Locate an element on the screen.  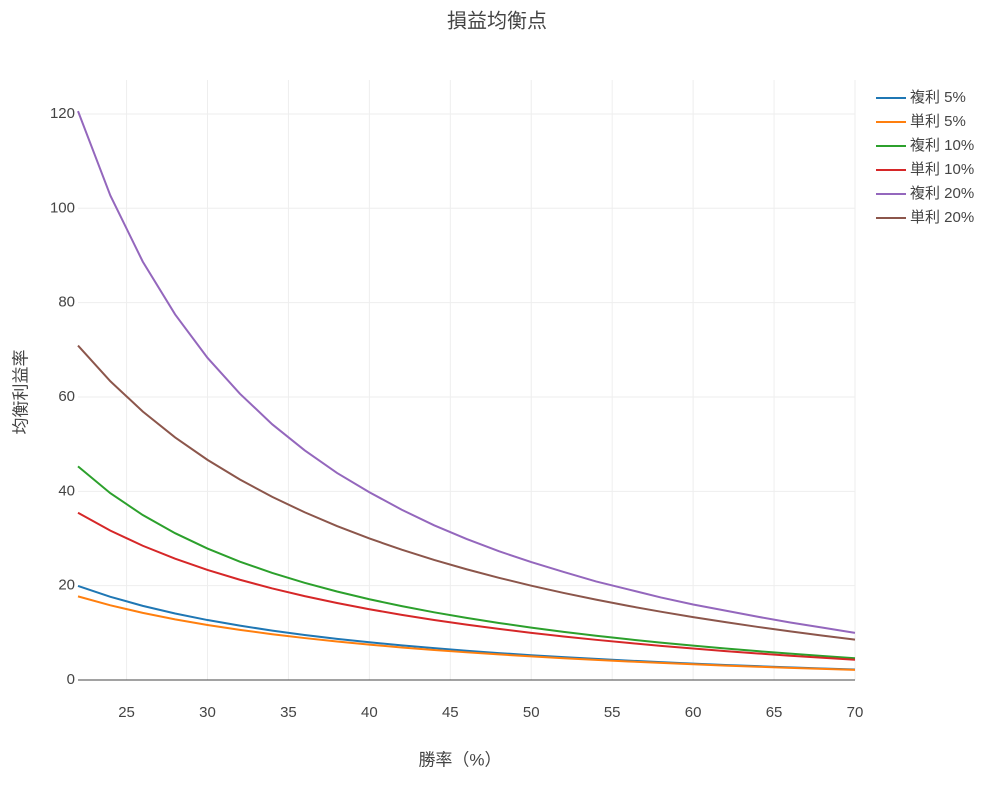
x-tick-label: 70 is located at coordinates (855, 712).